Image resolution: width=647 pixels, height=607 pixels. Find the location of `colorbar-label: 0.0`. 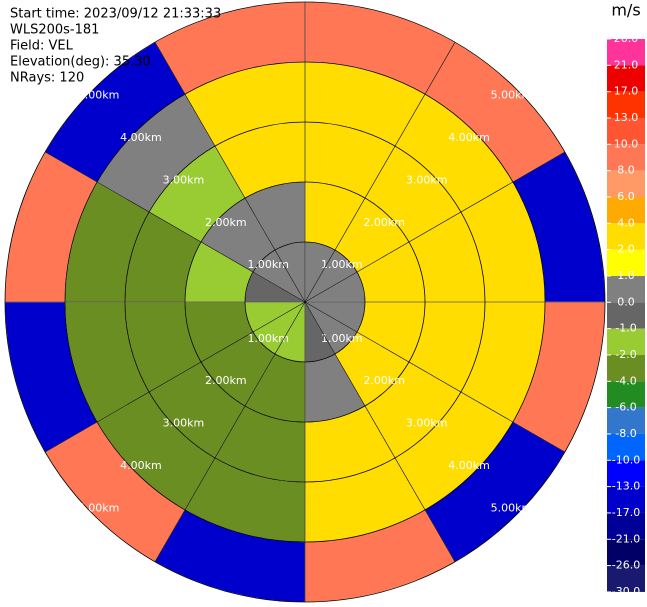

colorbar-label: 0.0 is located at coordinates (626, 301).